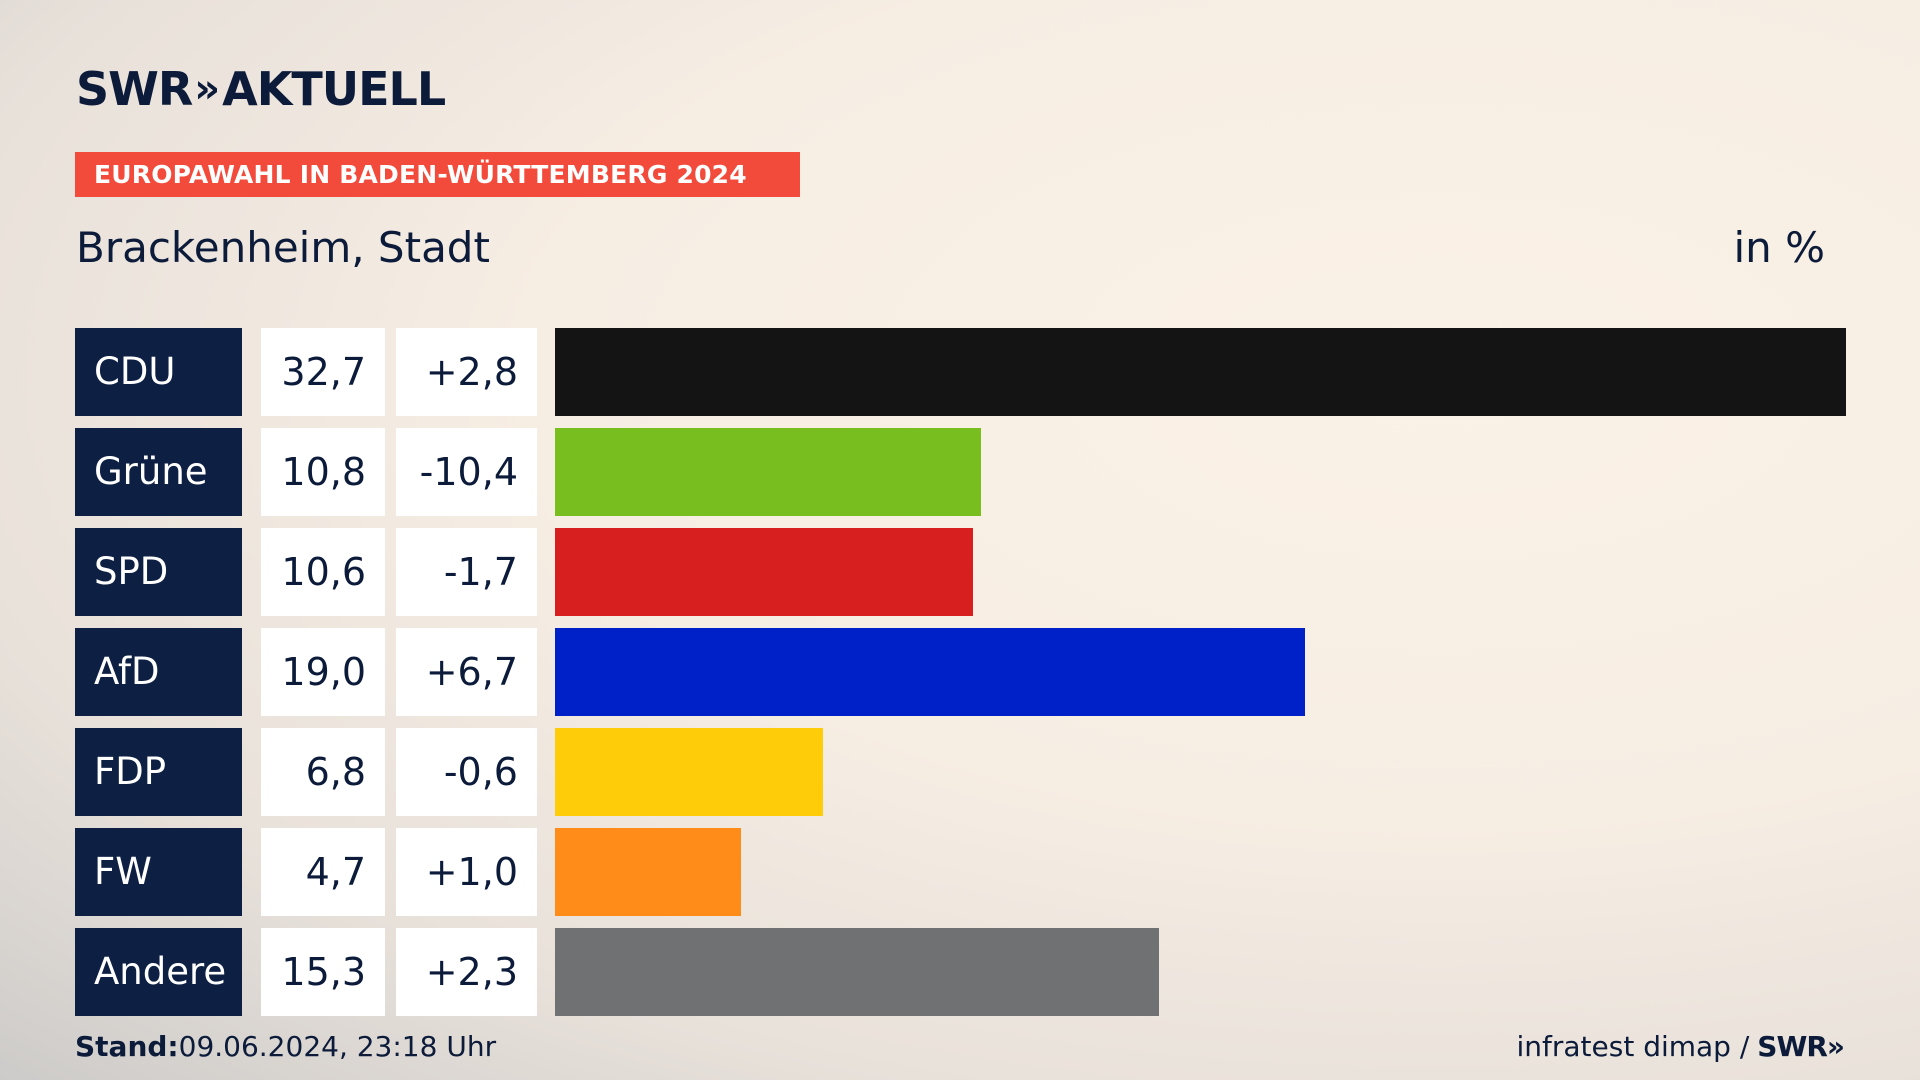 This screenshot has height=1080, width=1920. What do you see at coordinates (466, 772) in the screenshot?
I see `diff-label: -0,6` at bounding box center [466, 772].